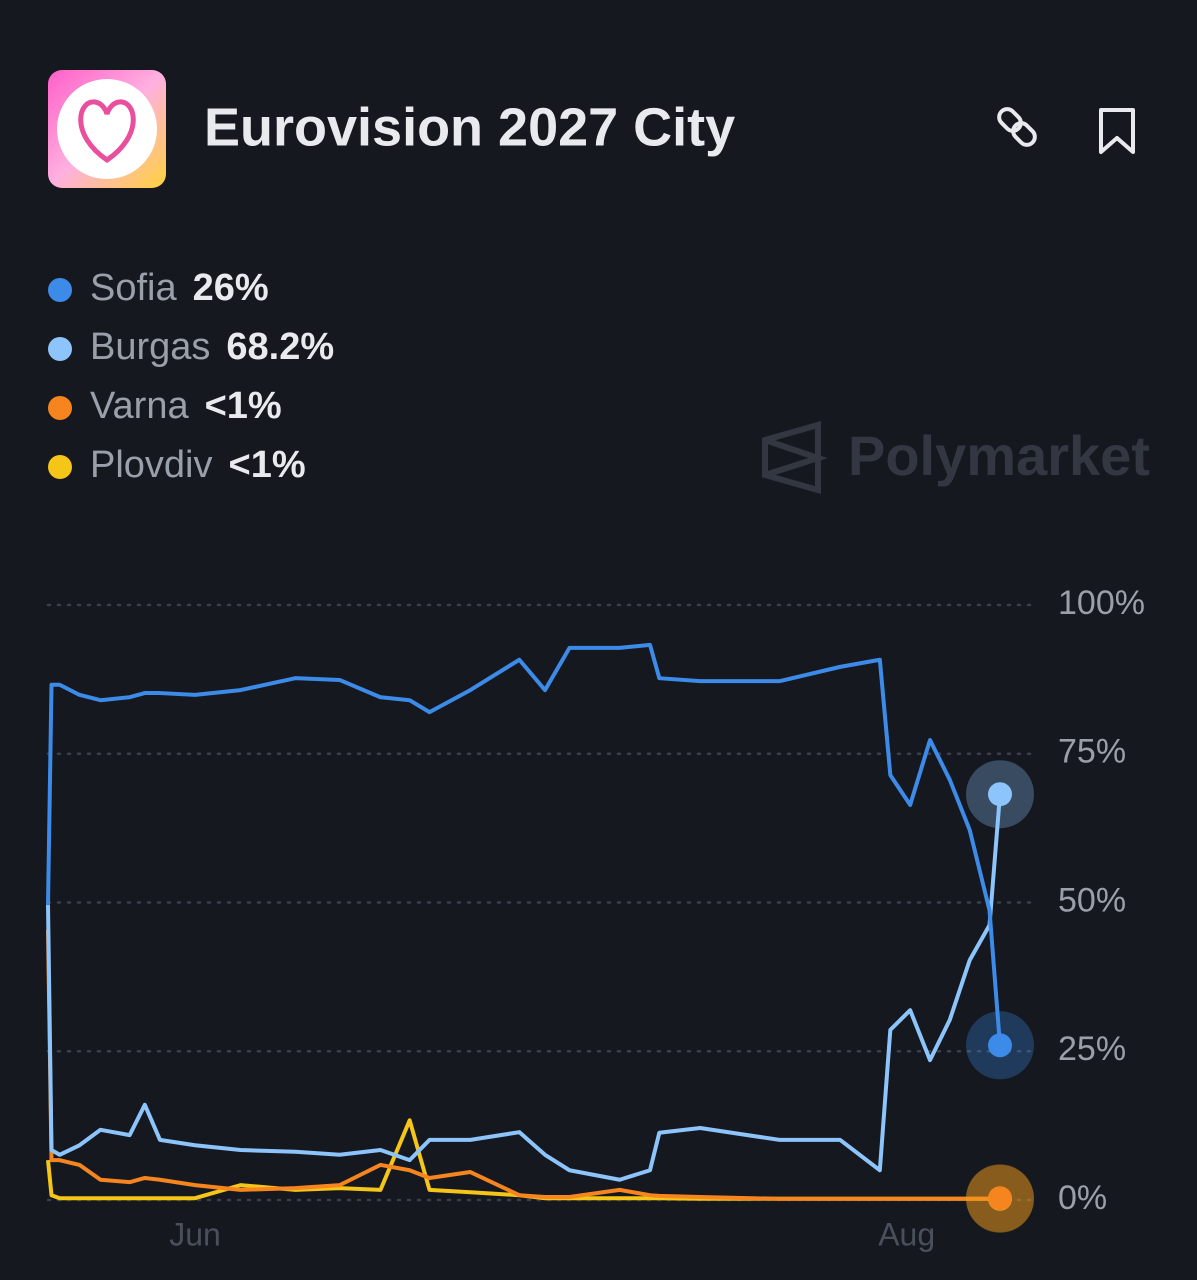 Image resolution: width=1197 pixels, height=1280 pixels. Describe the element at coordinates (107, 131) in the screenshot. I see `icon-heart` at that location.